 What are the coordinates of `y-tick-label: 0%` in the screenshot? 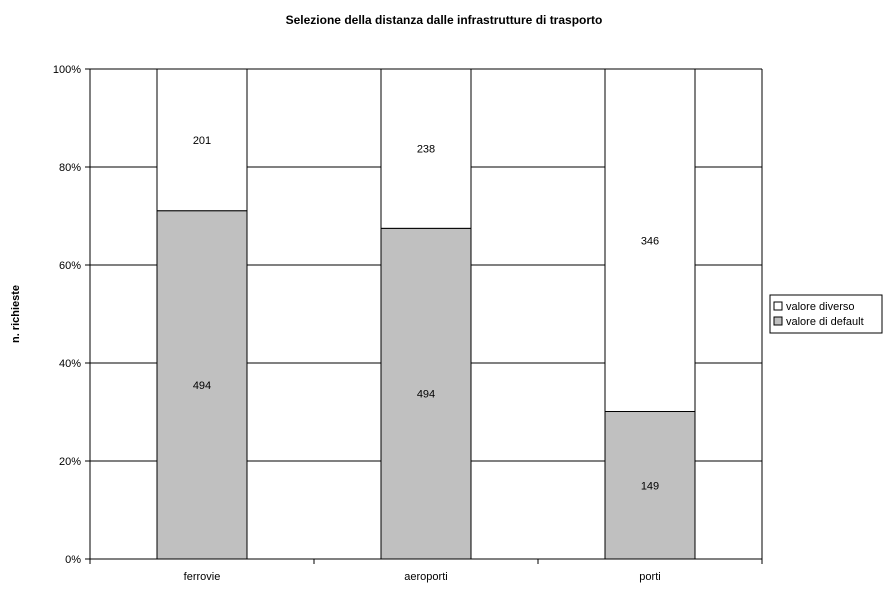 It's located at (73, 560).